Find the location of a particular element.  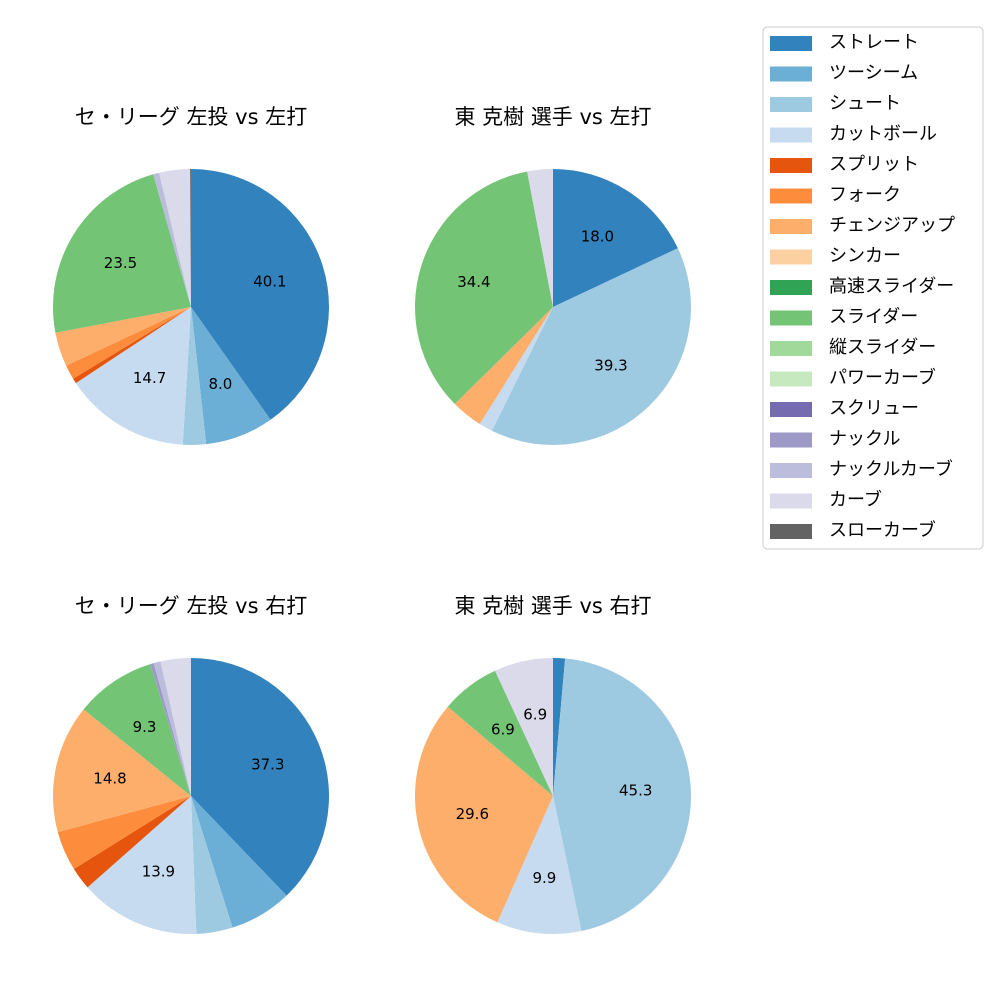

slice-label: 8.0 is located at coordinates (220, 384).